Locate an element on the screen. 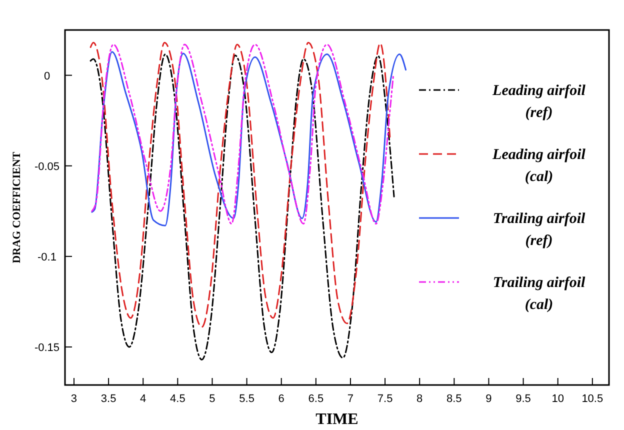 The width and height of the screenshot is (624, 430). legend-label: Trailing airfoil (cal) is located at coordinates (539, 294).